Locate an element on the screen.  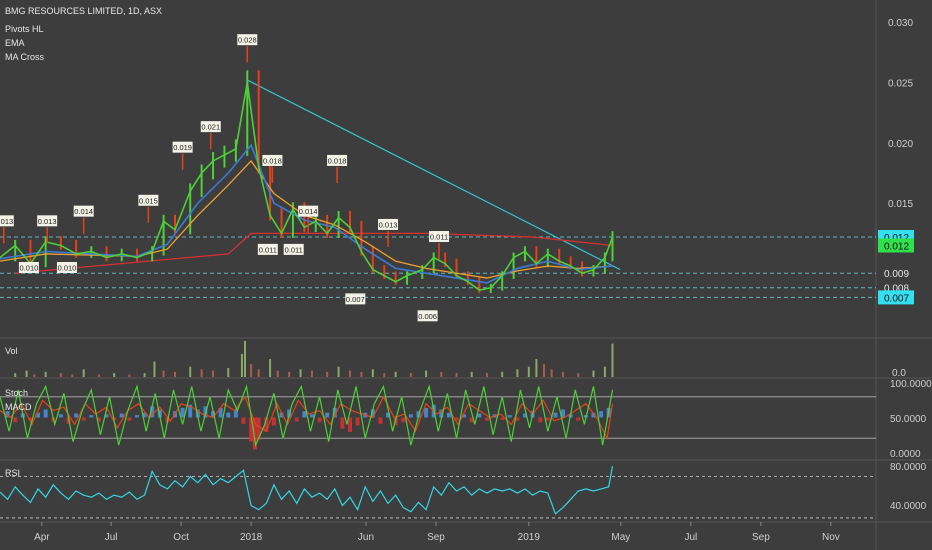
pivot-marker: 0.010 is located at coordinates (28, 267).